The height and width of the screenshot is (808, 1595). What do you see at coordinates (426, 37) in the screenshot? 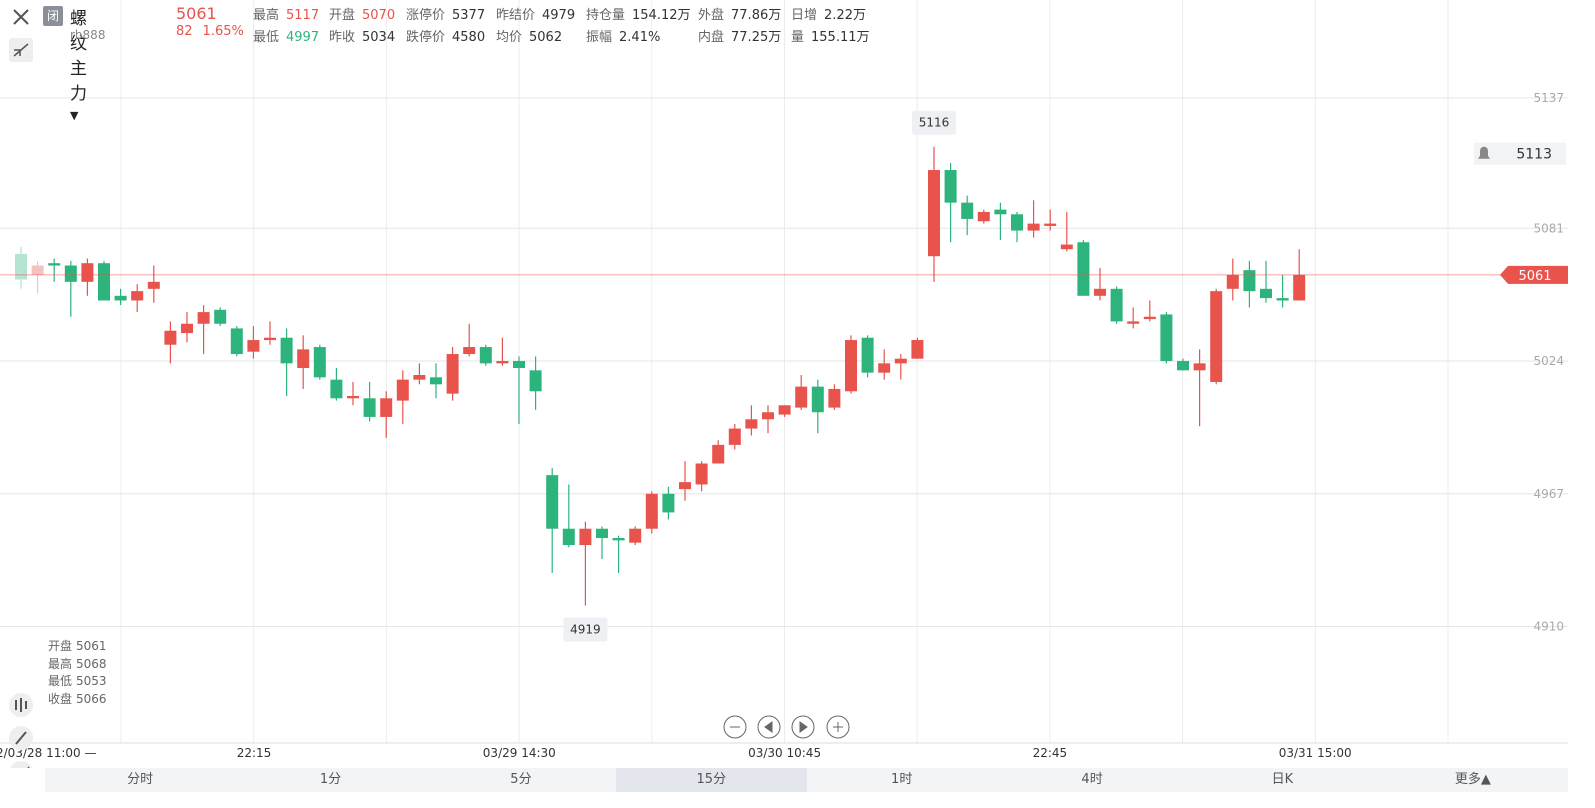
I see `stat-label: 跌停价` at bounding box center [426, 37].